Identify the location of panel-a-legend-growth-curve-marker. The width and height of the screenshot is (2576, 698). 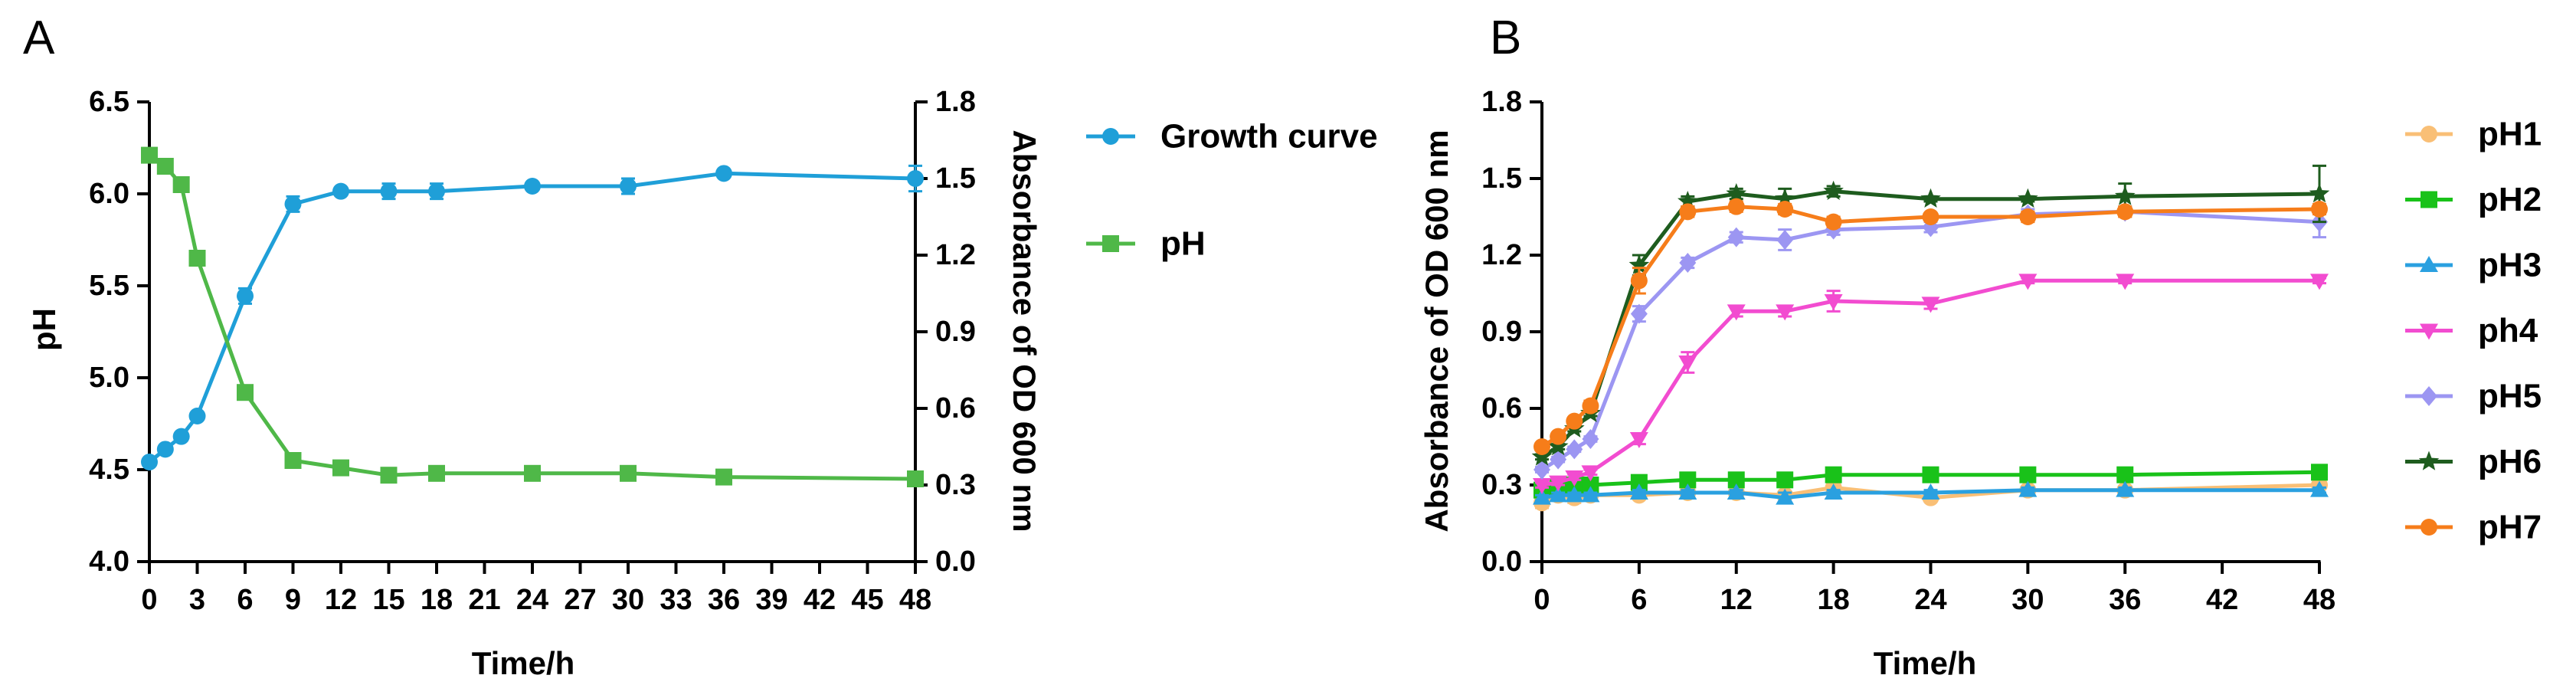
(1110, 136).